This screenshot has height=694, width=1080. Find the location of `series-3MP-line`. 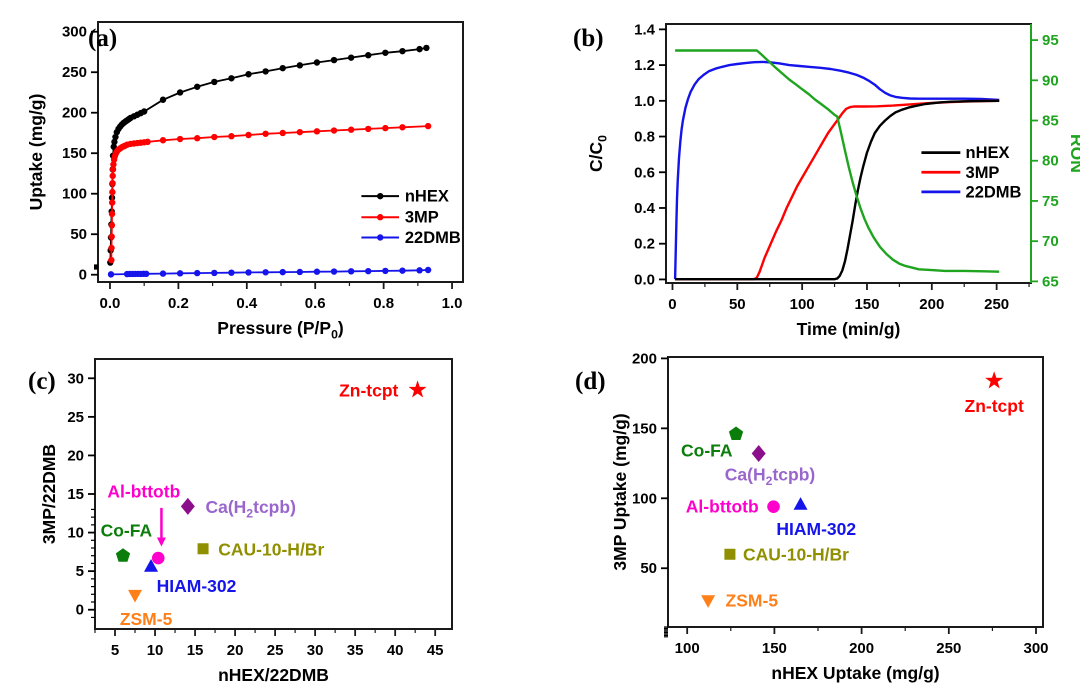

series-3MP-line is located at coordinates (837, 190).